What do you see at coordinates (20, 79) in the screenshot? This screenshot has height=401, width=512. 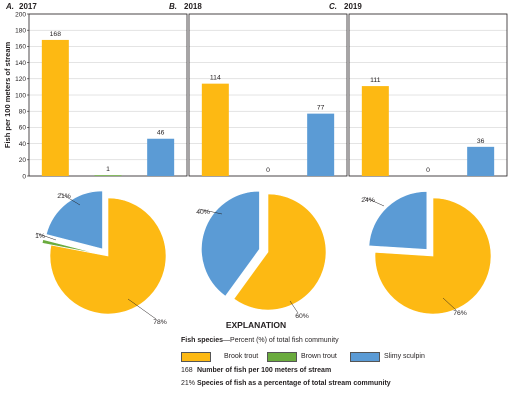 I see `y-tick-label: 120` at bounding box center [20, 79].